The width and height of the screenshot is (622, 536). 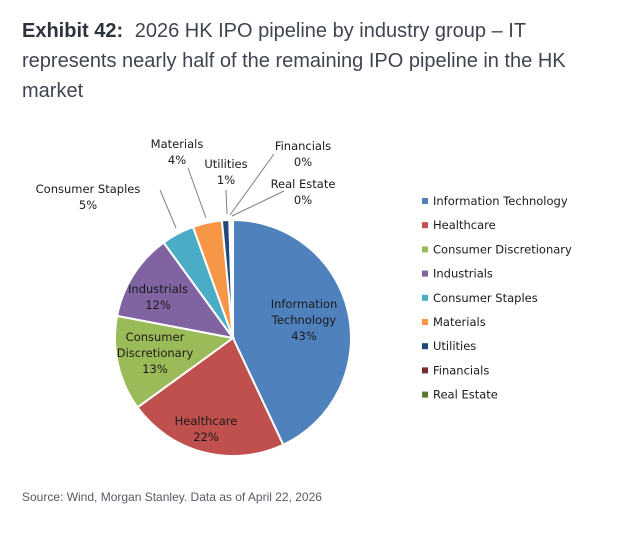 What do you see at coordinates (459, 322) in the screenshot?
I see `legend-label-materials: Materials` at bounding box center [459, 322].